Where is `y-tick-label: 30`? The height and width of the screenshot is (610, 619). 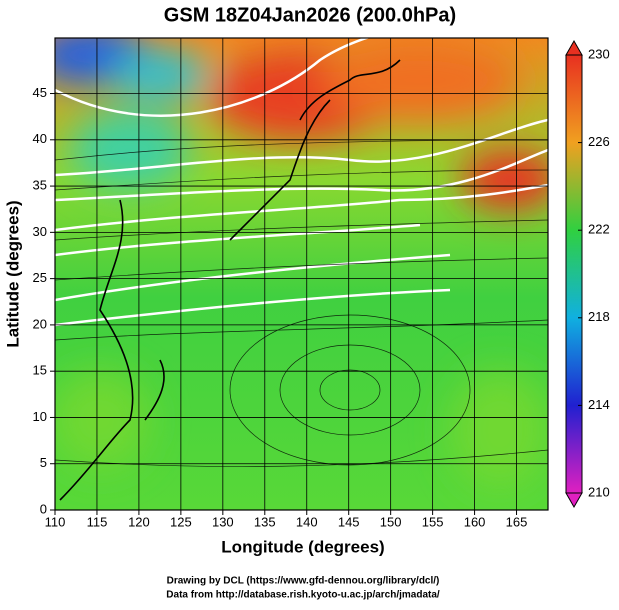
y-tick-label: 30 is located at coordinates (40, 231).